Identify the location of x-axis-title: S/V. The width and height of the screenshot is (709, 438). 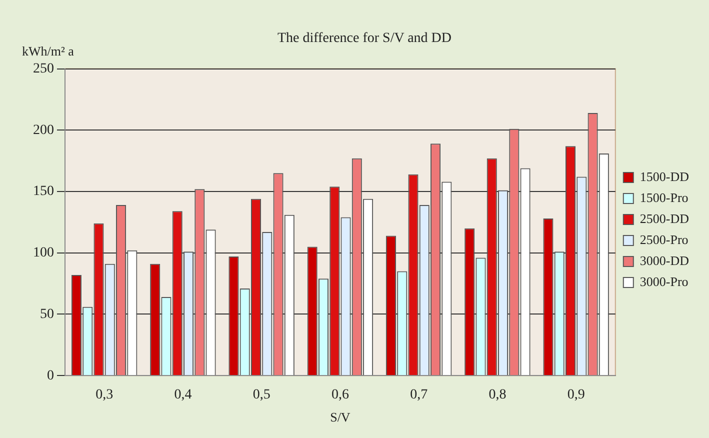
(340, 417).